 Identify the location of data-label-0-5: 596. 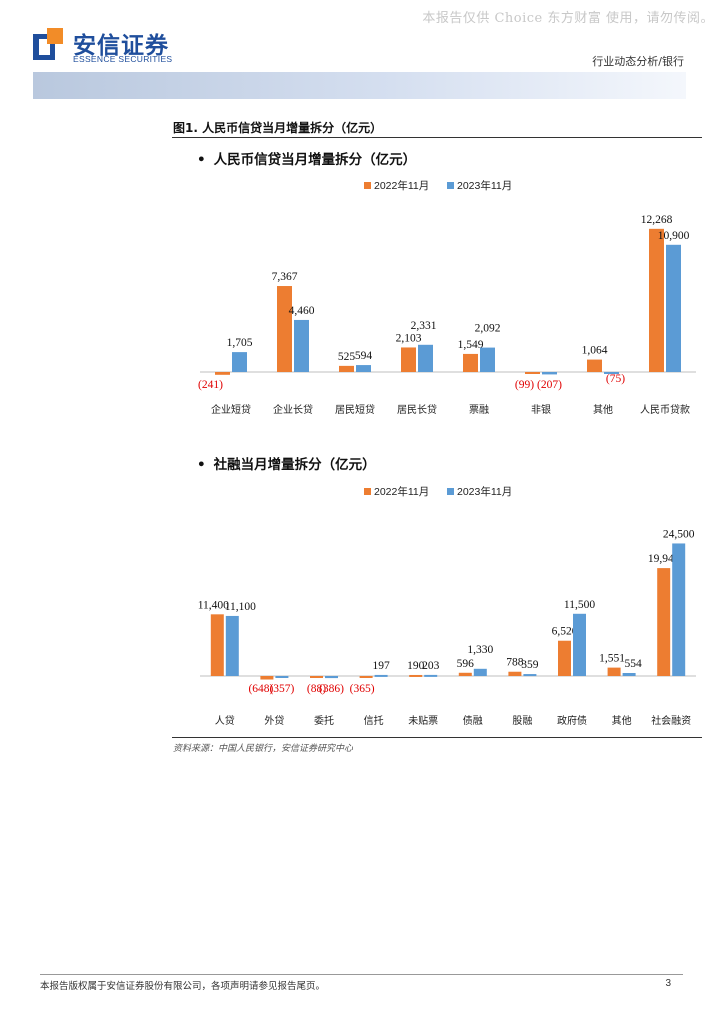
(466, 664).